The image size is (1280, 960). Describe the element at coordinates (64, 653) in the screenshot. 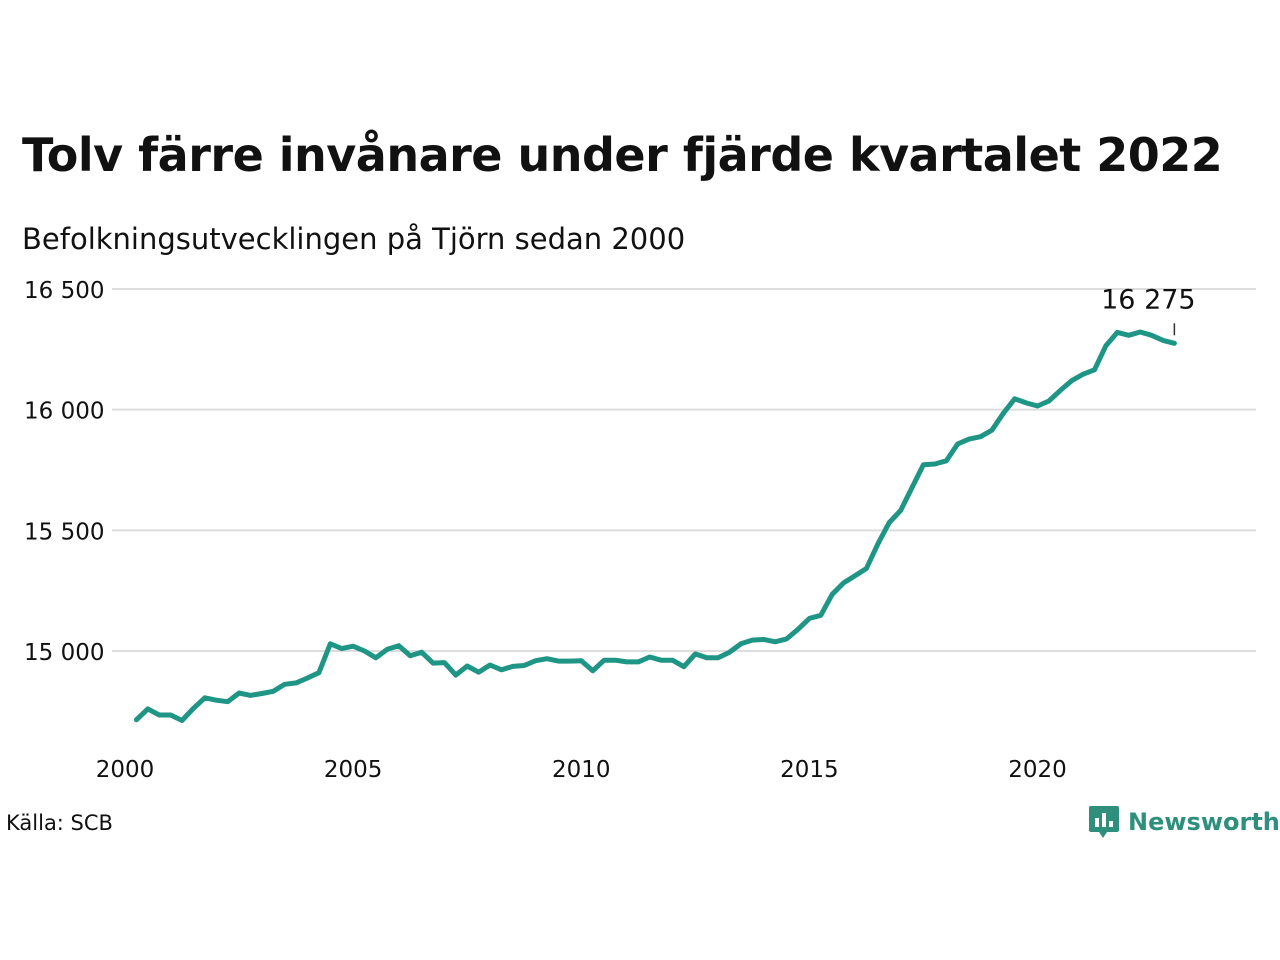

I see `y-tick-label: 15 000` at that location.